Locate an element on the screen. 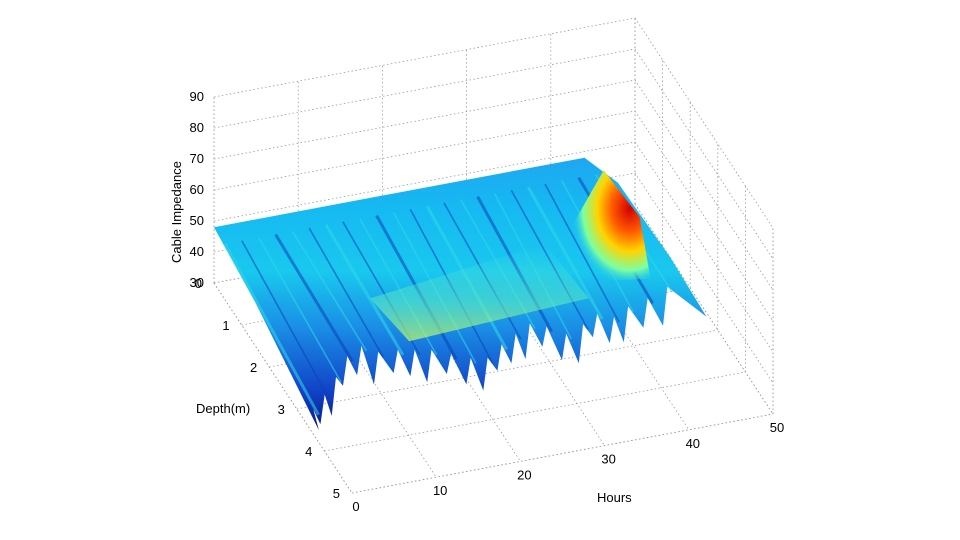  z-tick-label: 80 is located at coordinates (197, 127).